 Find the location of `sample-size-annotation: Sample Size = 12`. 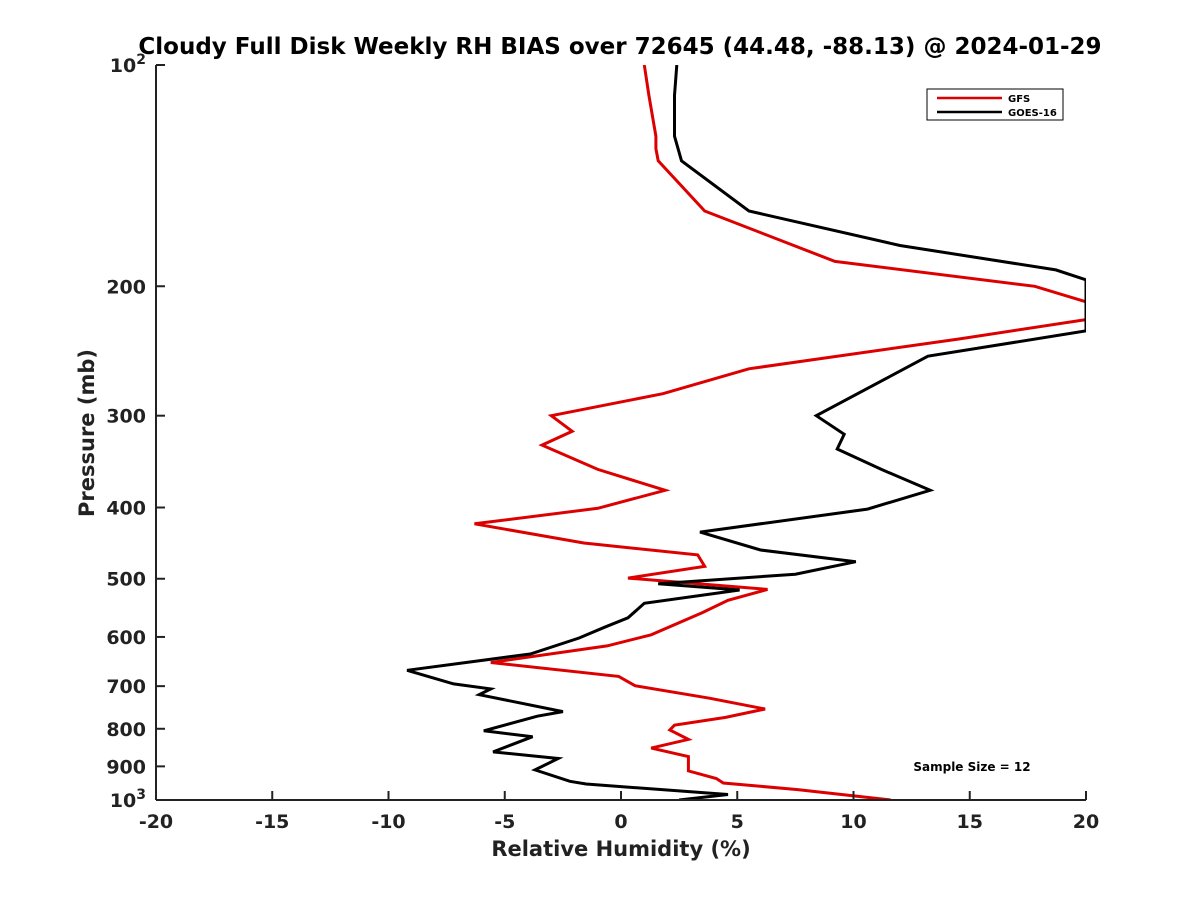

sample-size-annotation: Sample Size = 12 is located at coordinates (971, 767).